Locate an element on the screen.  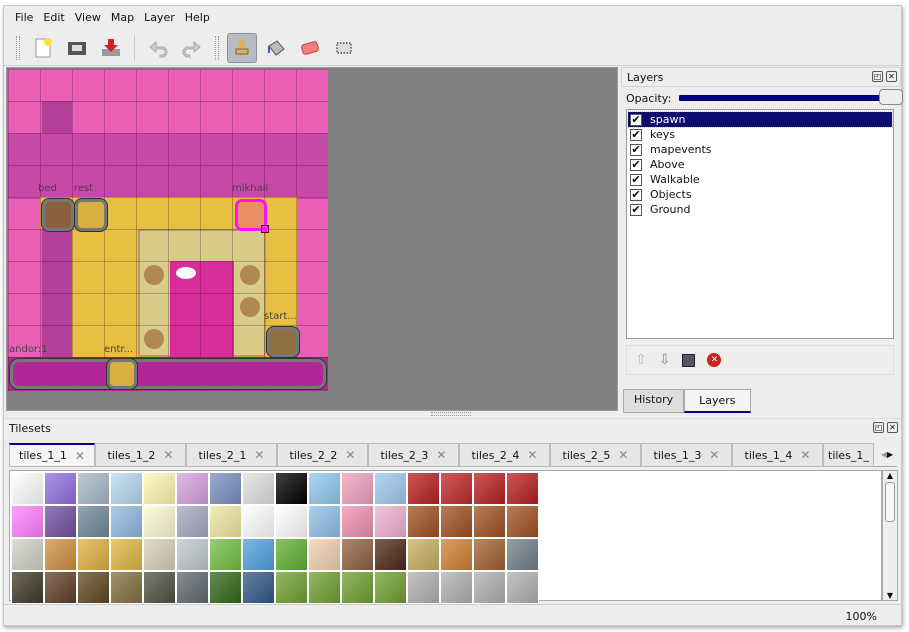
map-object-bed is located at coordinates (58, 215).